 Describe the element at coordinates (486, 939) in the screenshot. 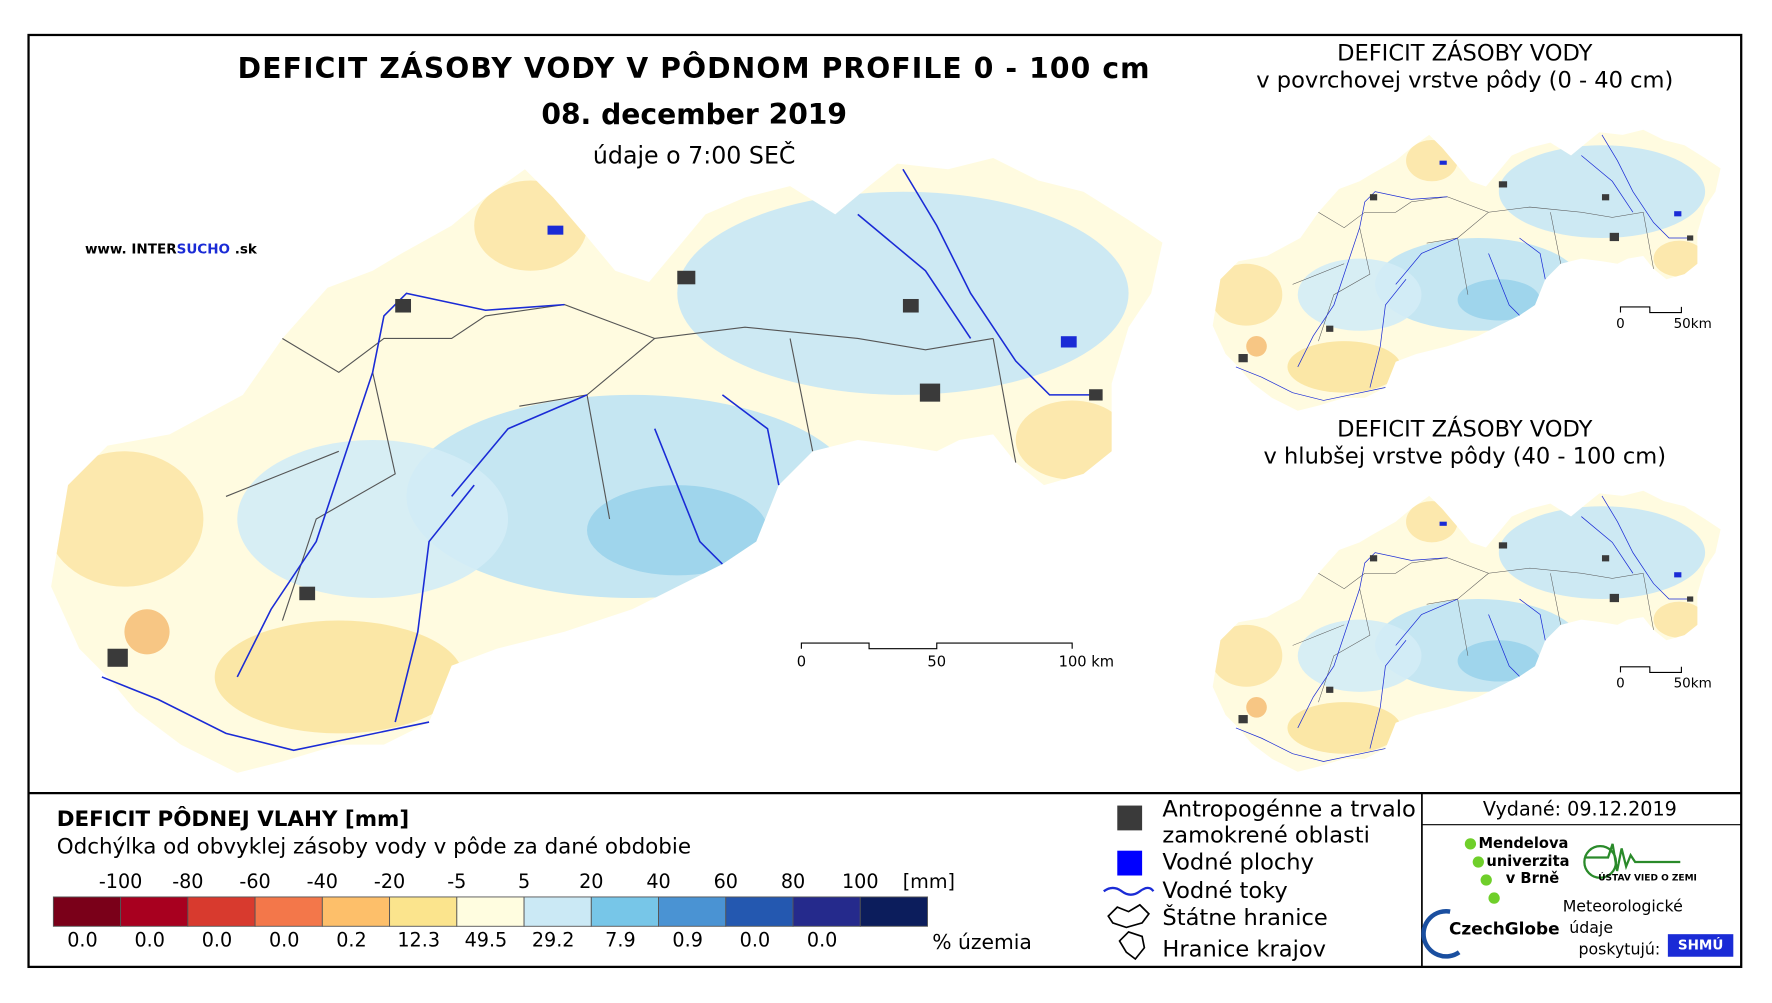

I see `legend-share: 49.5` at that location.